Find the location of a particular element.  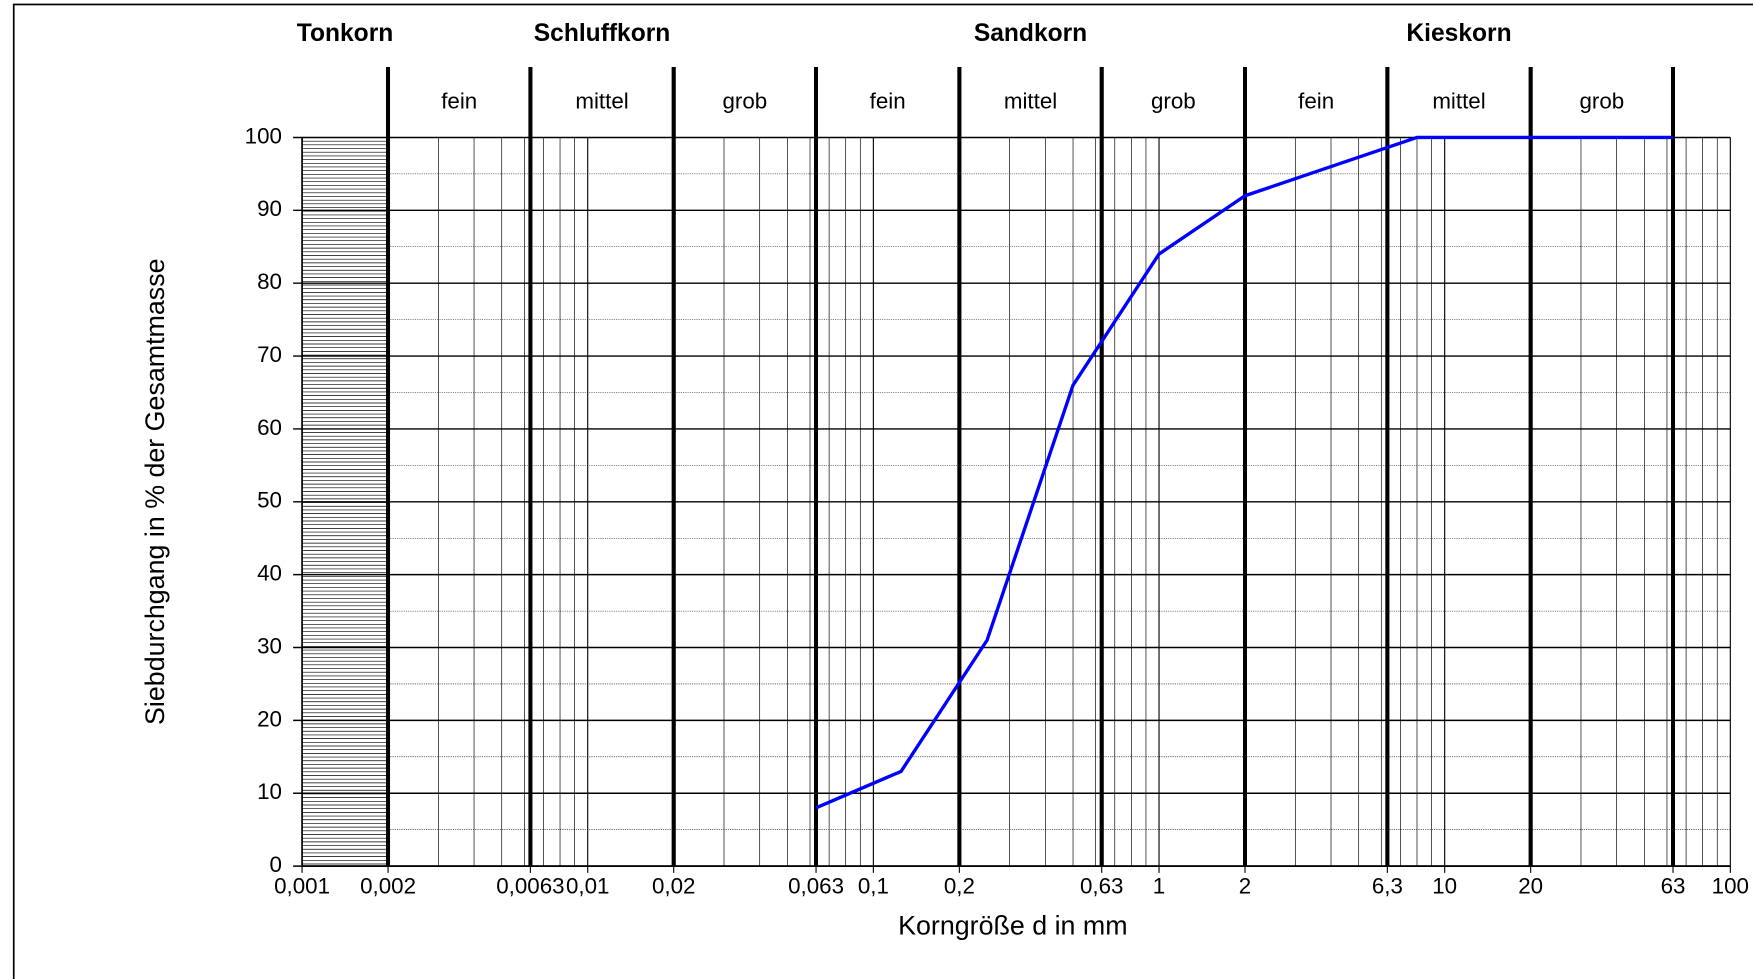

x-tick-label: 2 is located at coordinates (1245, 885).